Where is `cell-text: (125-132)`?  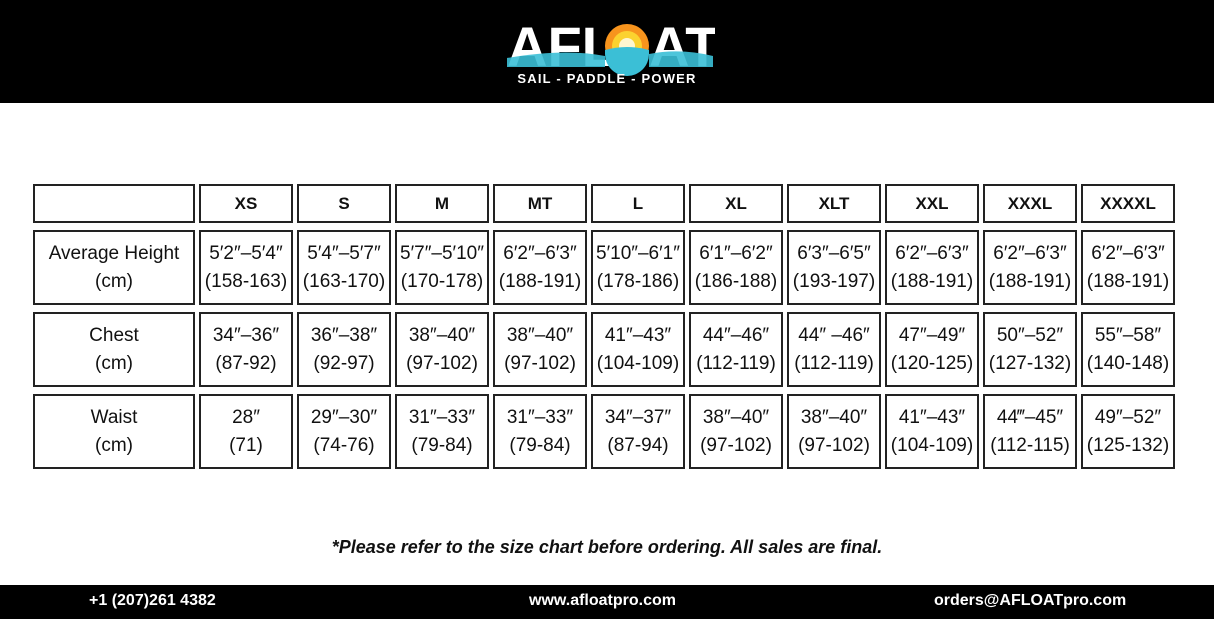 cell-text: (125-132) is located at coordinates (1128, 445).